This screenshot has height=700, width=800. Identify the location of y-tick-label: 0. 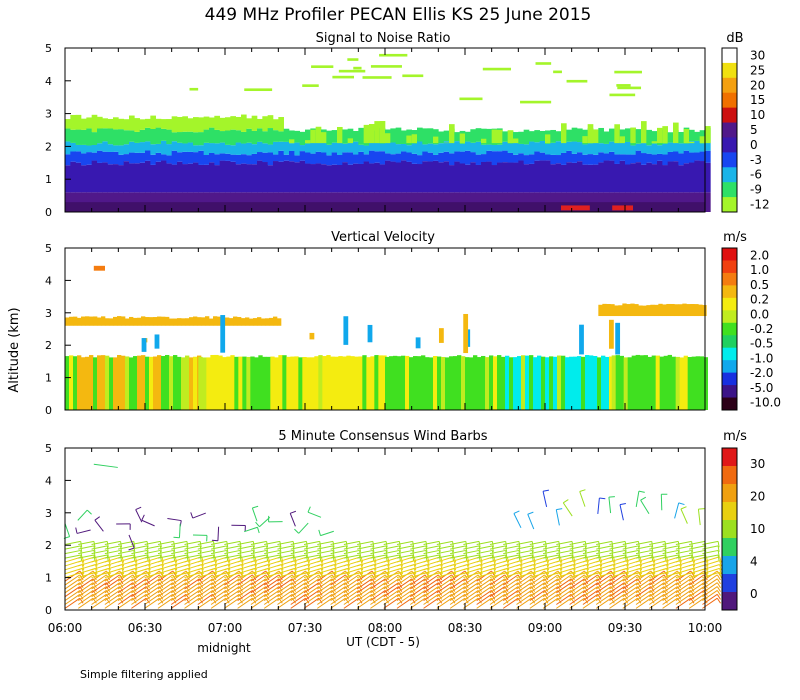
(48, 410).